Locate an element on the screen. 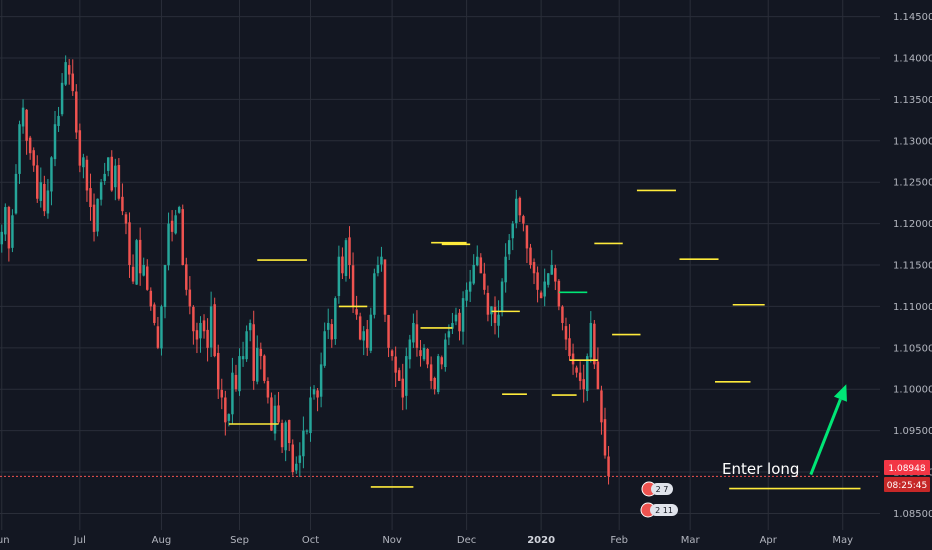 This screenshot has width=932, height=550. y-axis-panel is located at coordinates (906, 275).